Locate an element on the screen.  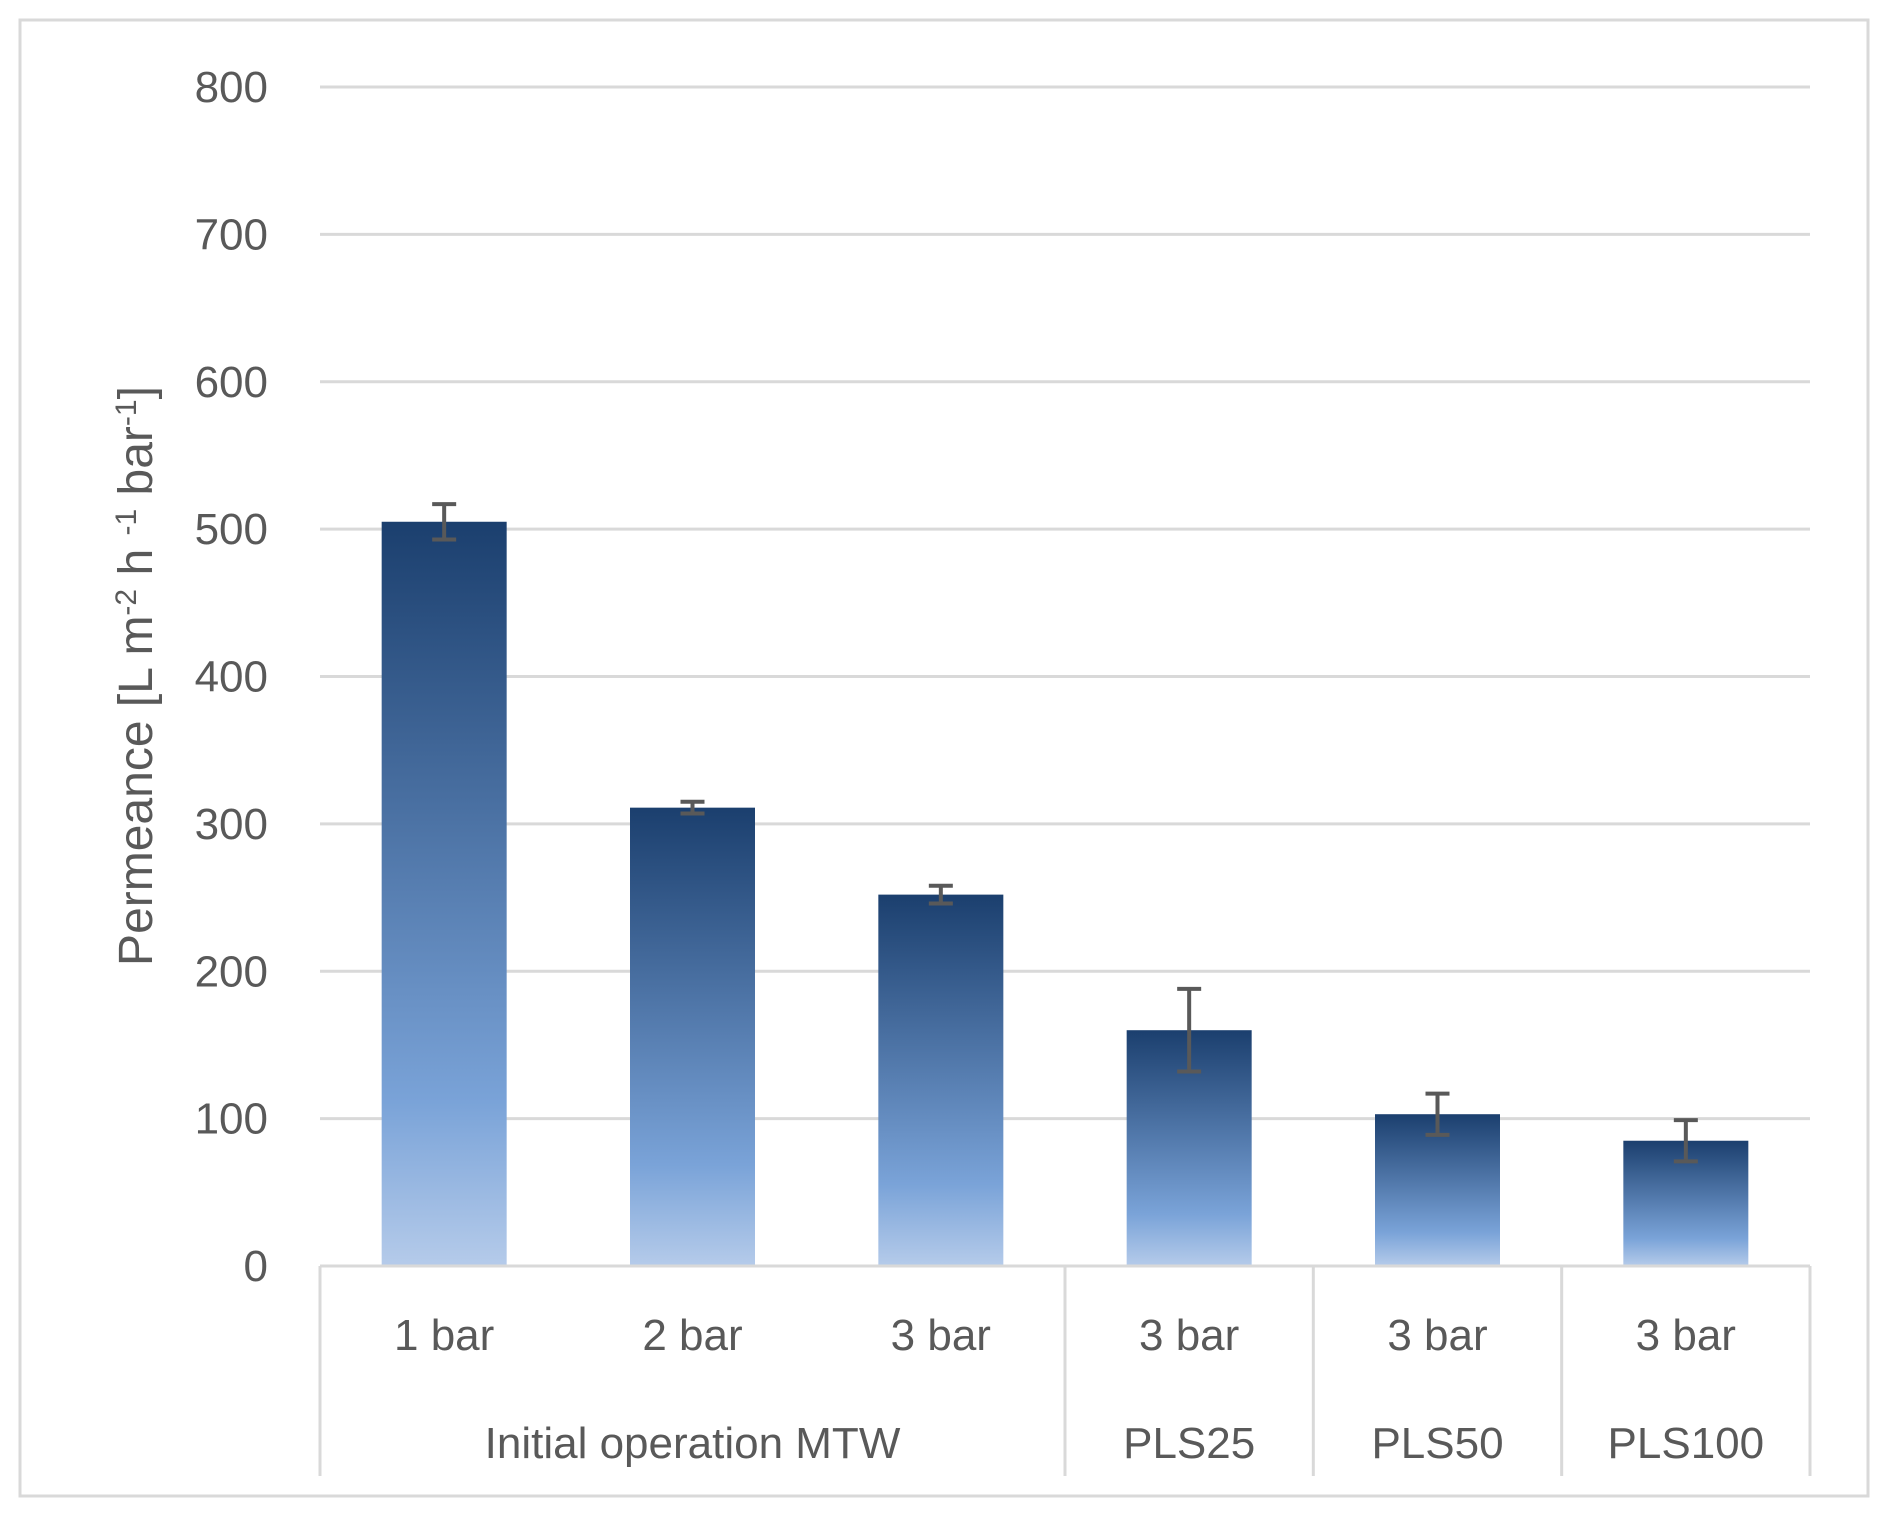
y-tick-label-300: 300 is located at coordinates (231, 824).